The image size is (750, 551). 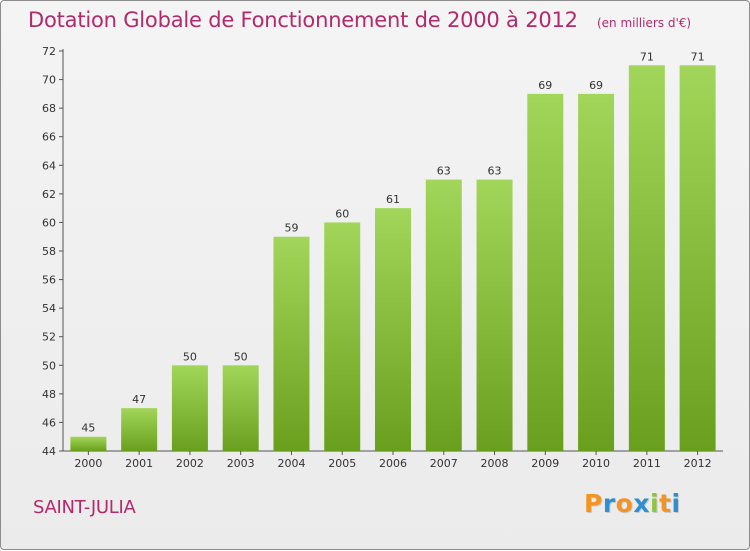 I want to click on bar-2012, so click(x=697, y=258).